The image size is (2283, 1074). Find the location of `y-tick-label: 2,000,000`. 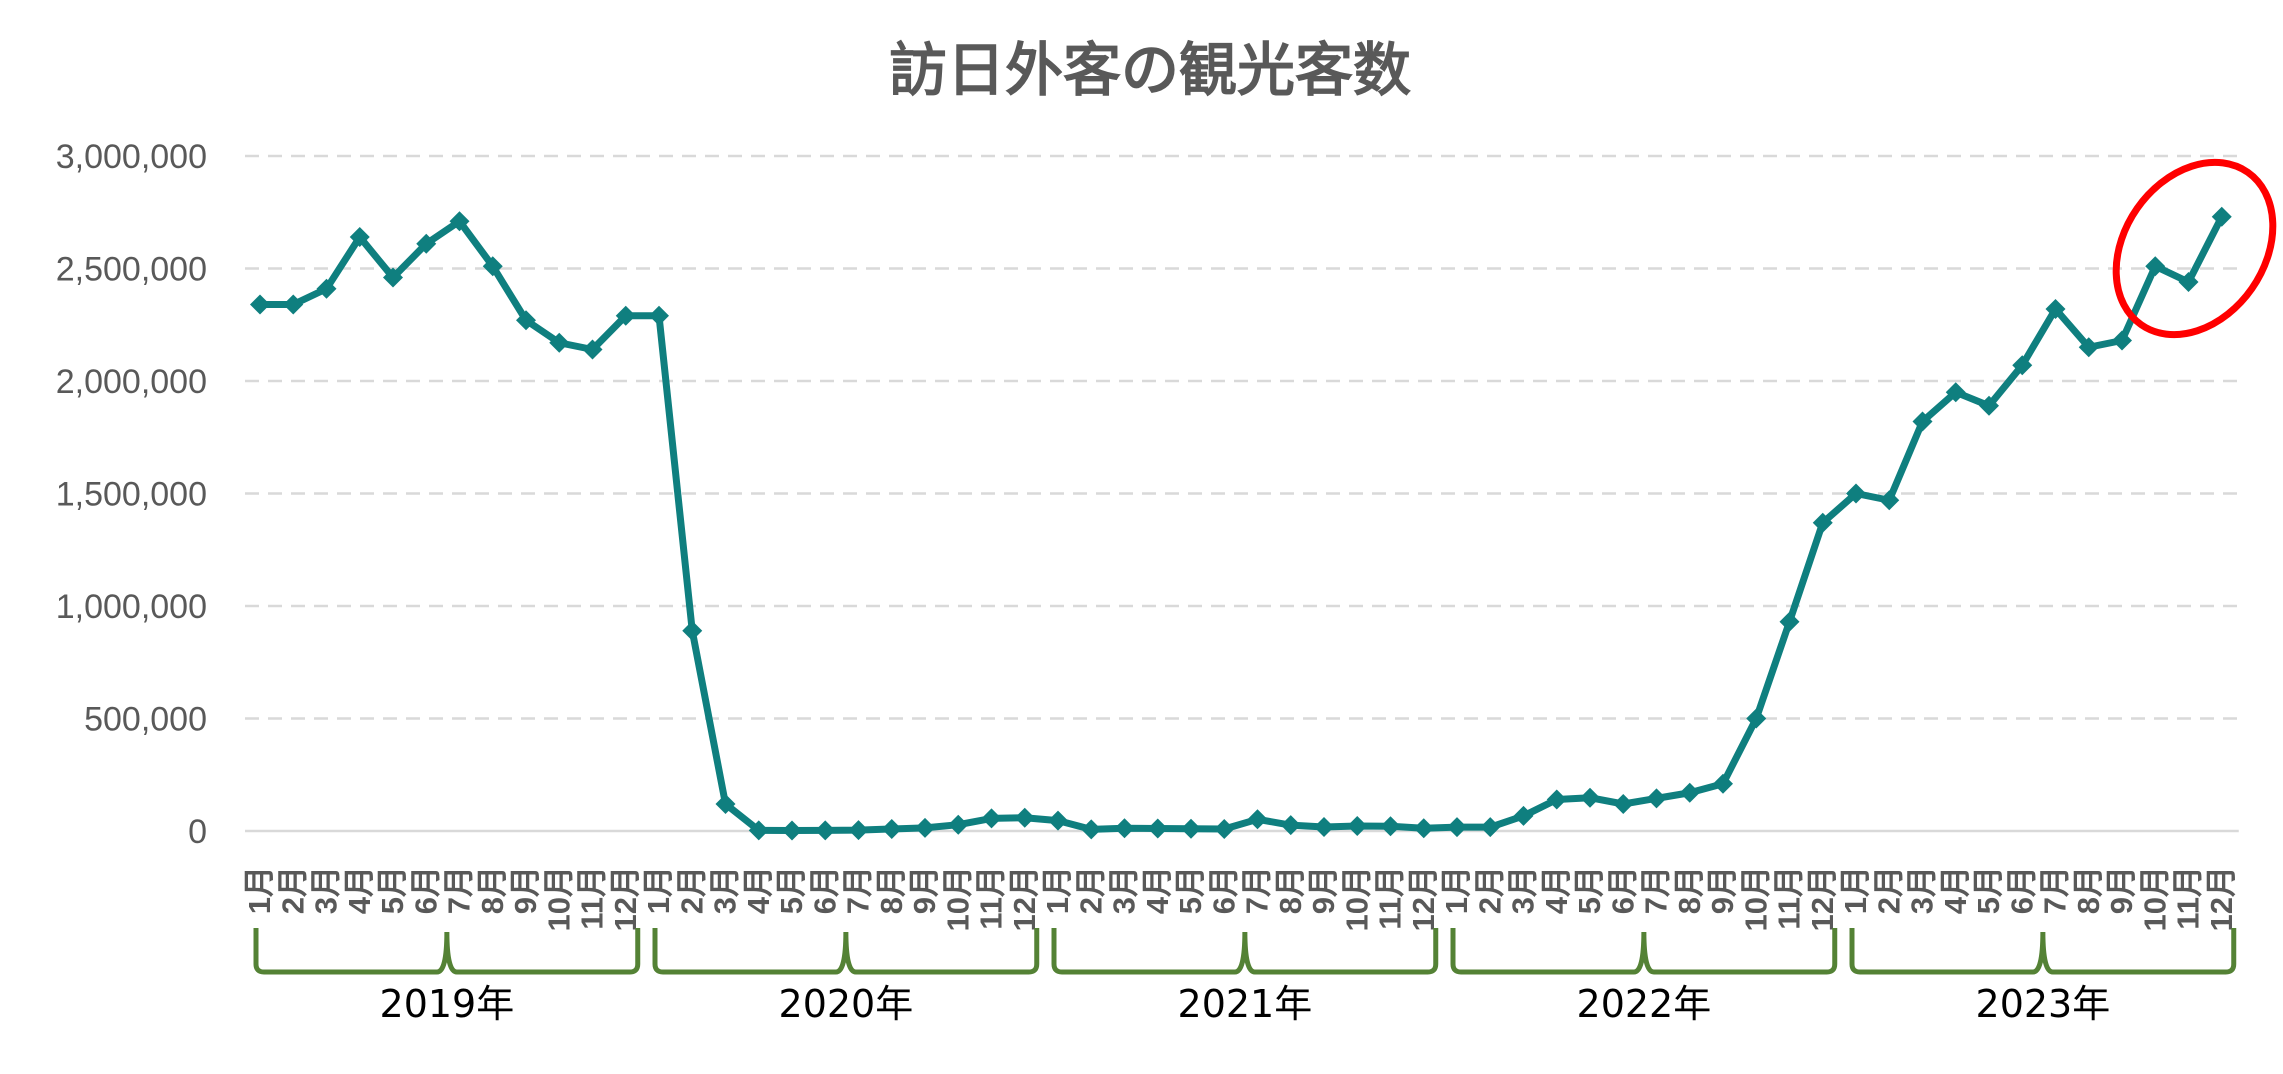

y-tick-label: 2,000,000 is located at coordinates (131, 382).